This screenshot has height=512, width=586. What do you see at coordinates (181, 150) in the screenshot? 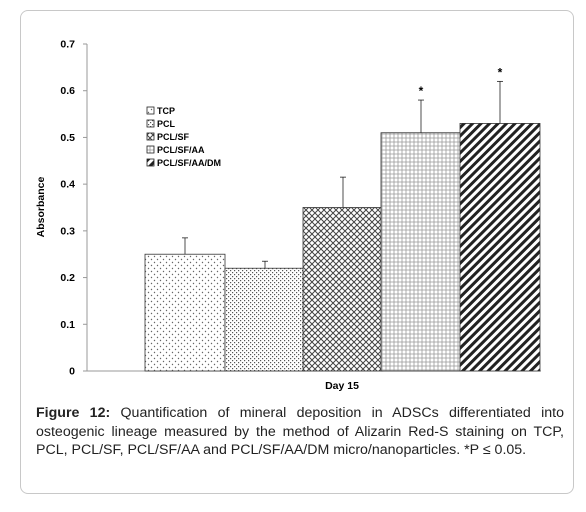
I see `legend-label: PCL/SF/AA` at bounding box center [181, 150].